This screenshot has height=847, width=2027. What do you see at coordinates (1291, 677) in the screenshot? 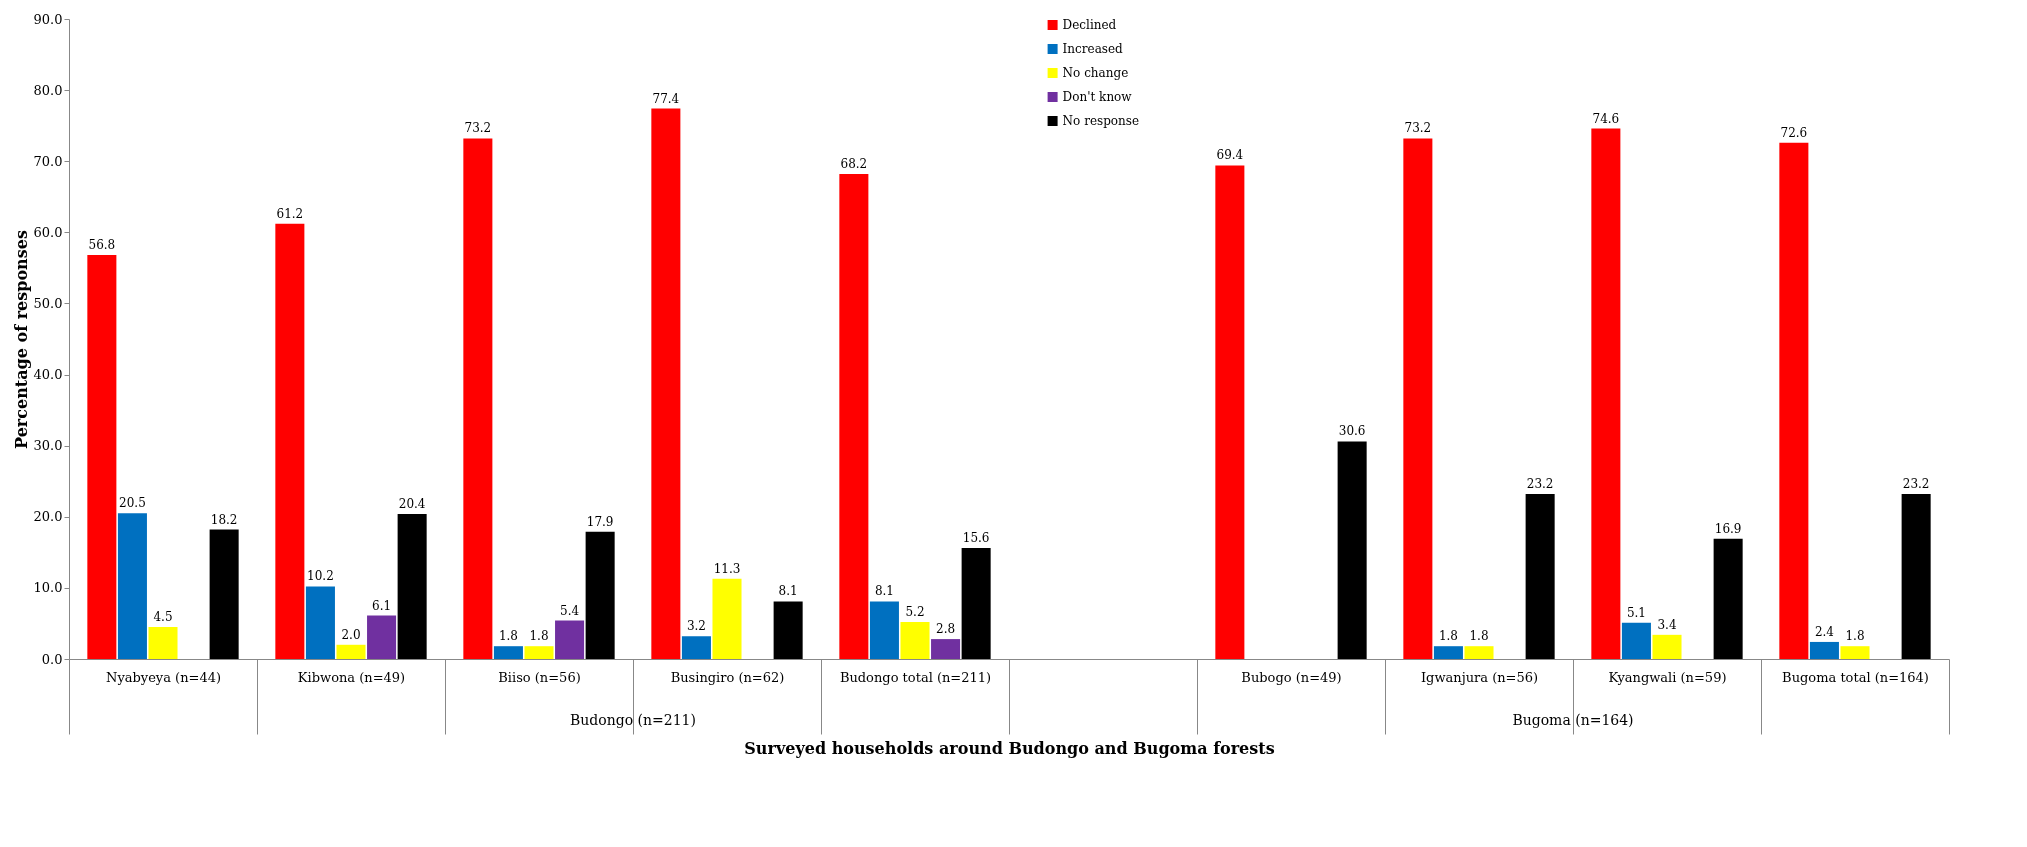
I see `x-tick-label: Bubogo (n=49)` at bounding box center [1291, 677].